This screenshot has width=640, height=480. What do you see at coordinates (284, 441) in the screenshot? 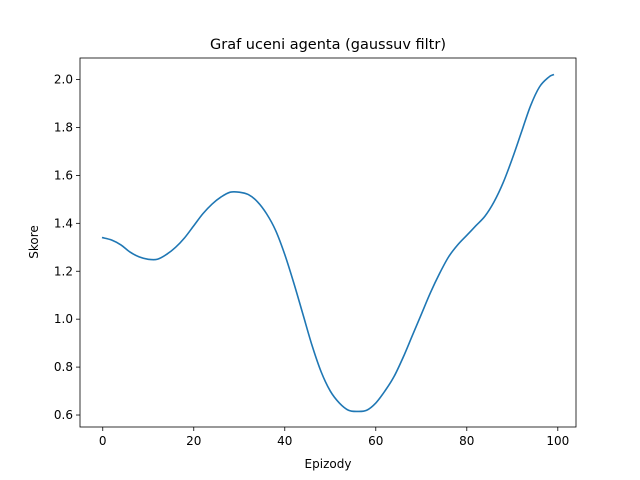
I see `x-tick-label: 40` at bounding box center [284, 441].